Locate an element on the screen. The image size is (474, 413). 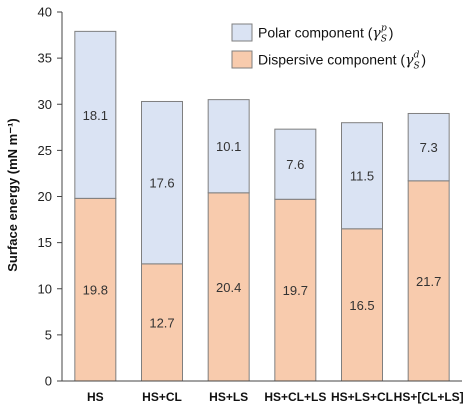
y-axis: 0 5 10 15 20 25 30 35 40 is located at coordinates (50, 197).